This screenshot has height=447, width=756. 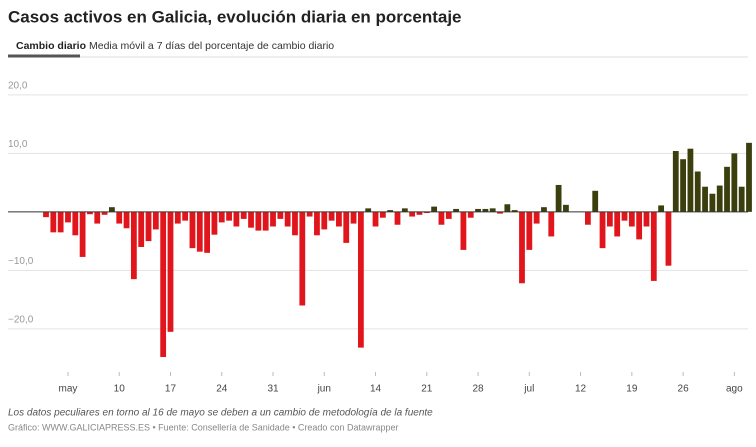 I want to click on x-tick-label: 12, so click(x=581, y=389).